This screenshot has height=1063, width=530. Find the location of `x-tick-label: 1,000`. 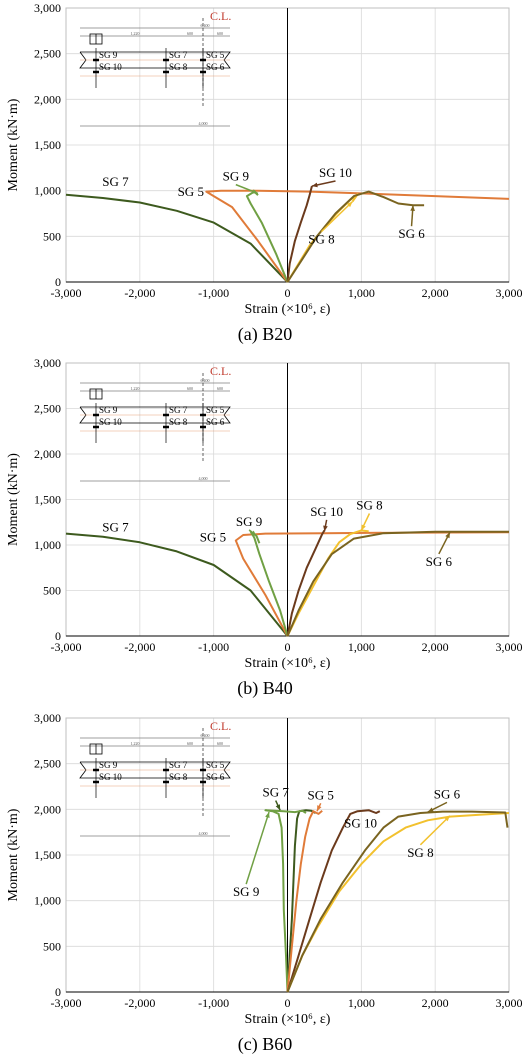

x-tick-label: 1,000 is located at coordinates (361, 647).